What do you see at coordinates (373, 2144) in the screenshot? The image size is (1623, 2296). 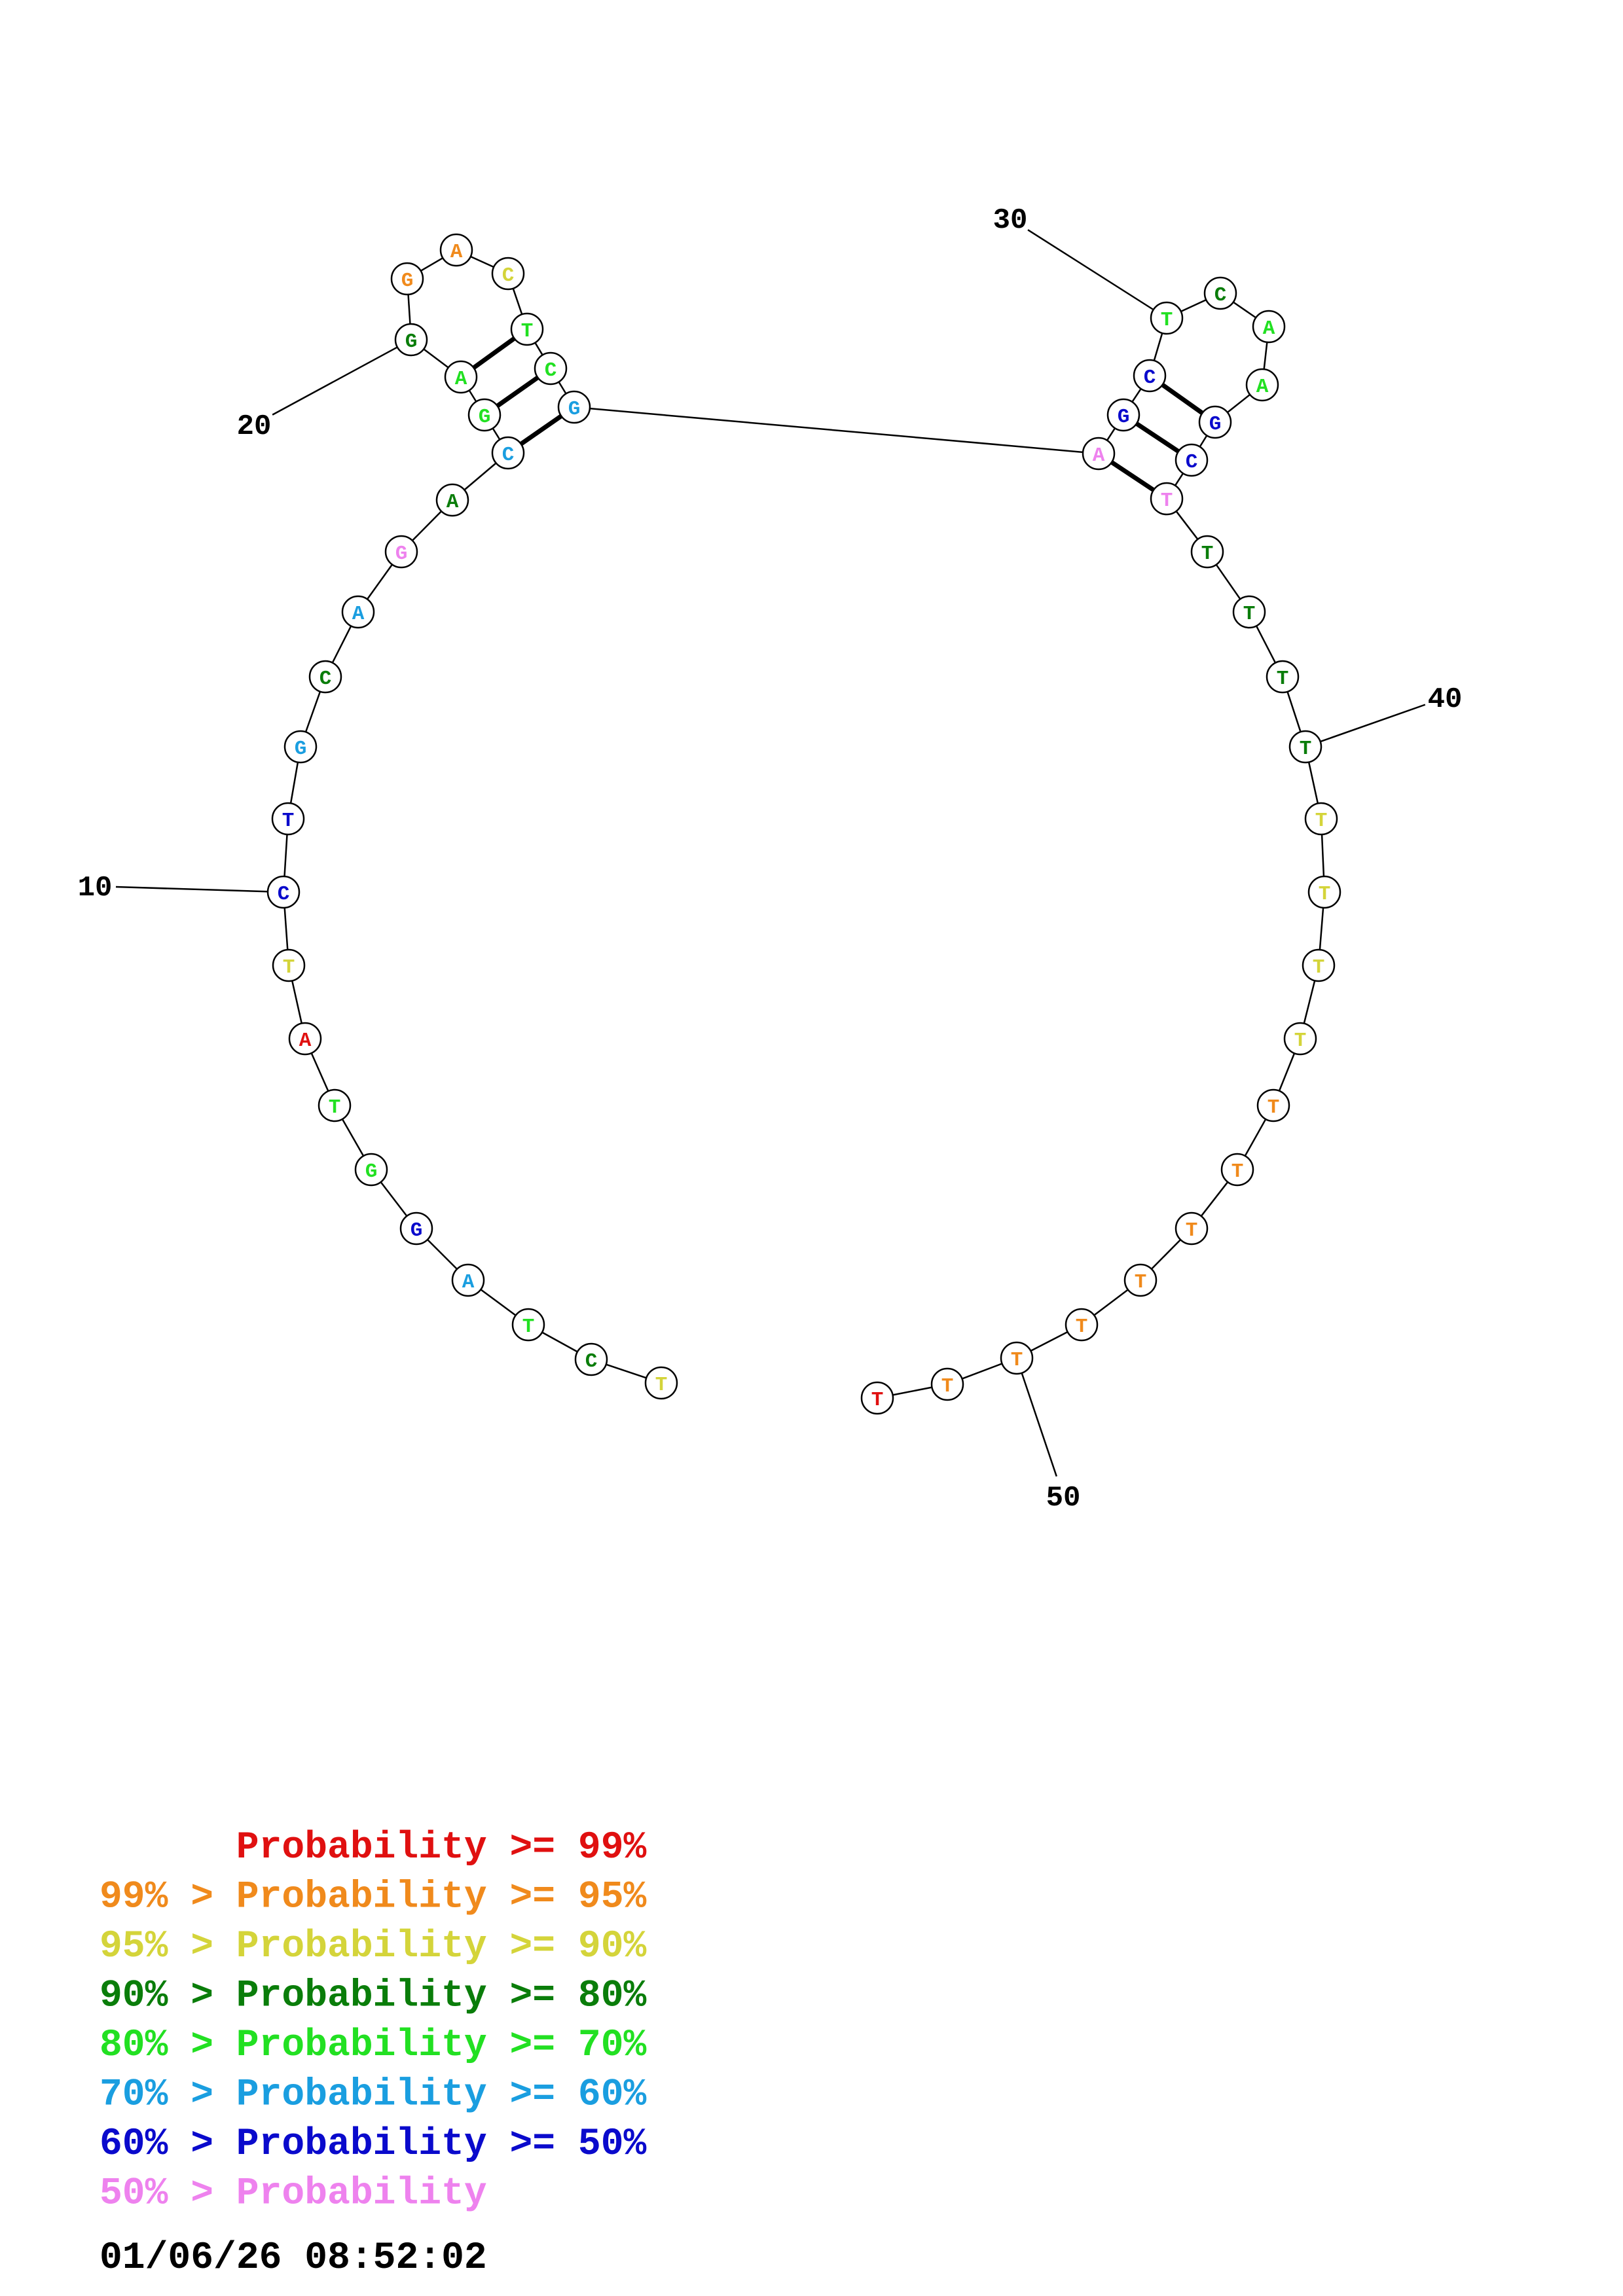 I see `legend-line: 60% > Probability >= 50%` at bounding box center [373, 2144].